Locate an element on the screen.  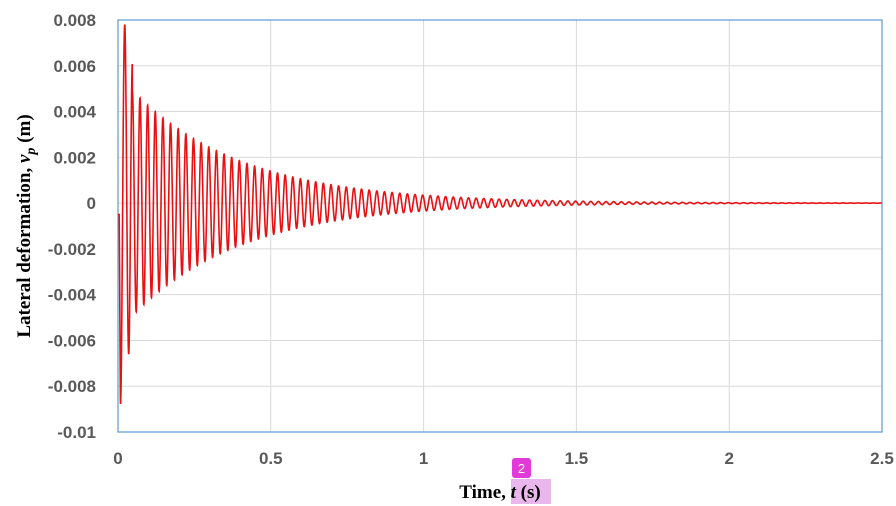
y-tick-label: -0.008 is located at coordinates (72, 386).